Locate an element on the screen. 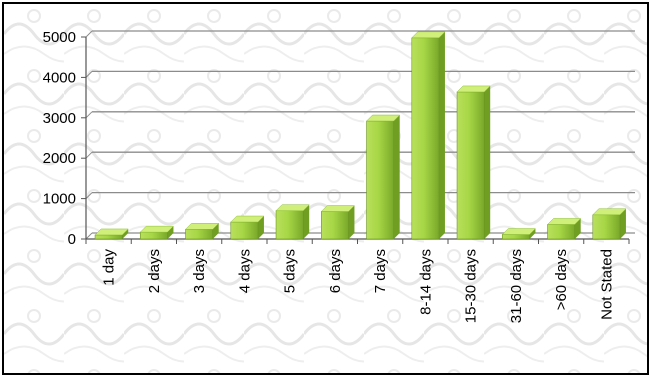 This screenshot has height=375, width=649. x-tick-label: 2 days is located at coordinates (154, 271).